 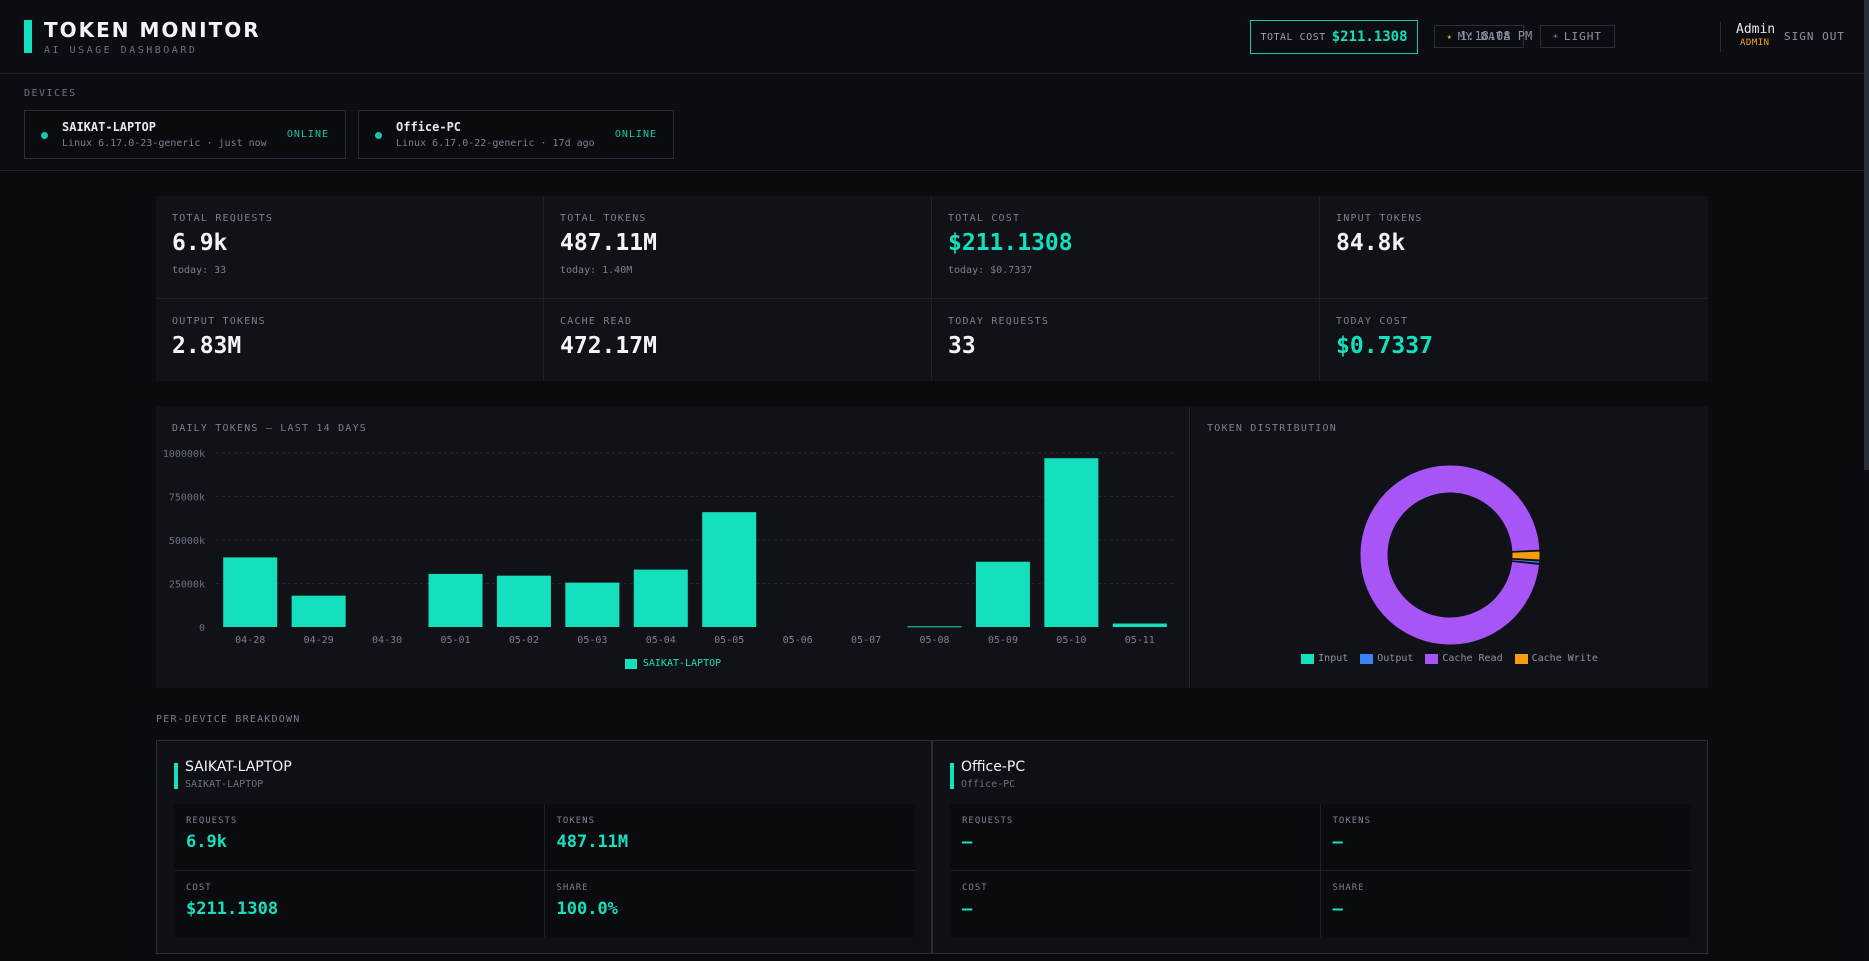 What do you see at coordinates (1814, 36) in the screenshot?
I see `sign-out-button: SIGN OUT` at bounding box center [1814, 36].